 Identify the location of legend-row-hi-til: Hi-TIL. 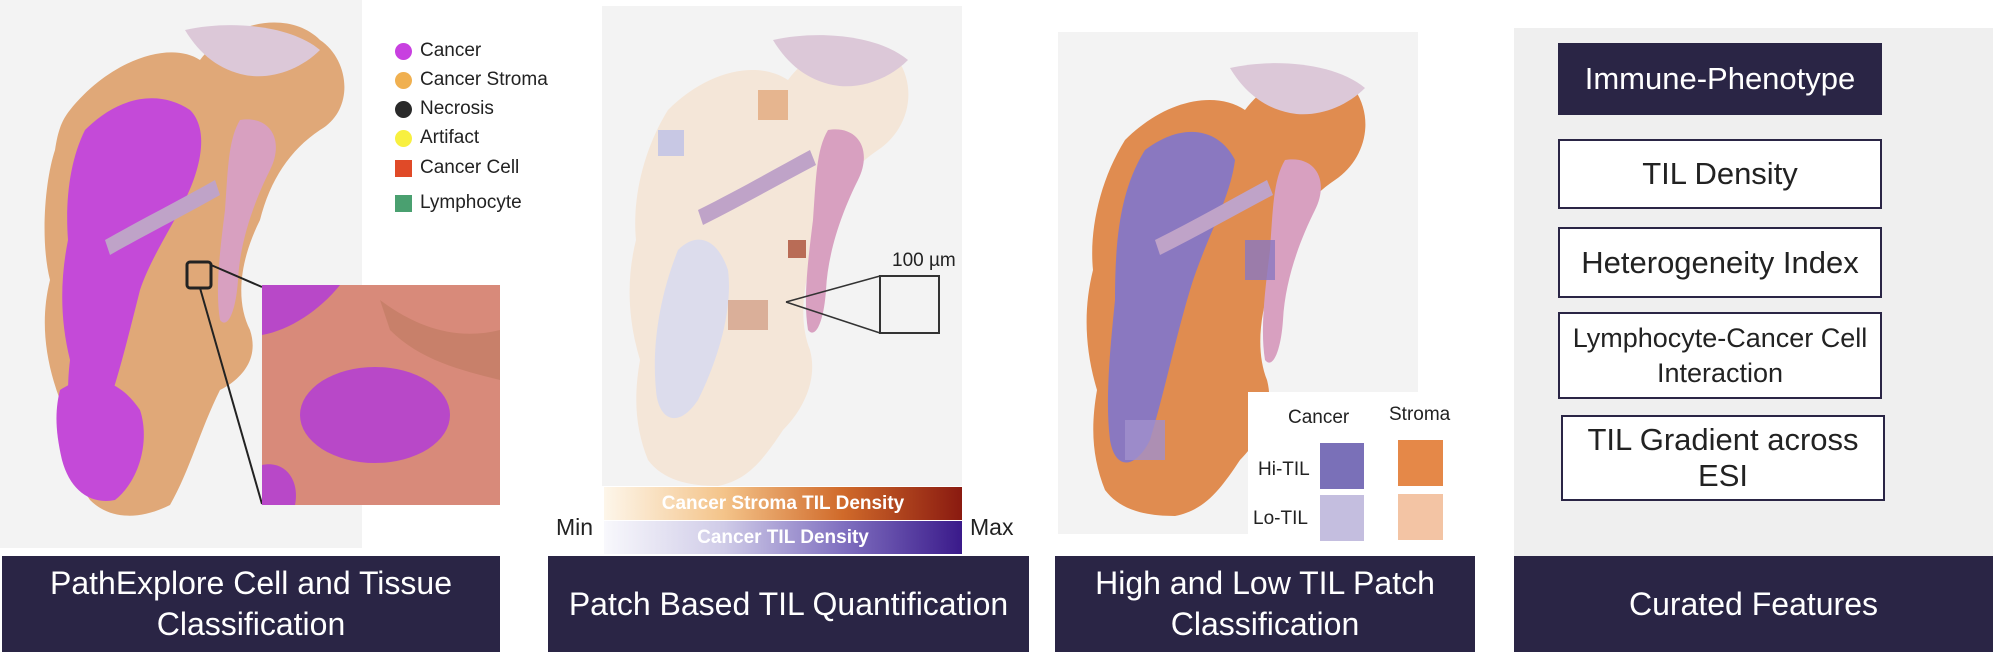
(1284, 469).